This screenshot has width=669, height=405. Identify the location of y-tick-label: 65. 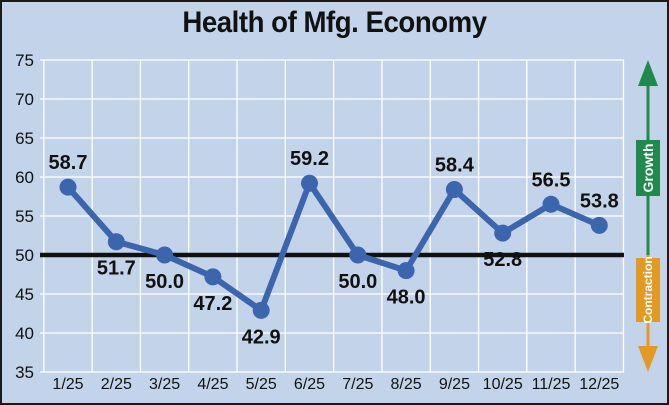
(24, 138).